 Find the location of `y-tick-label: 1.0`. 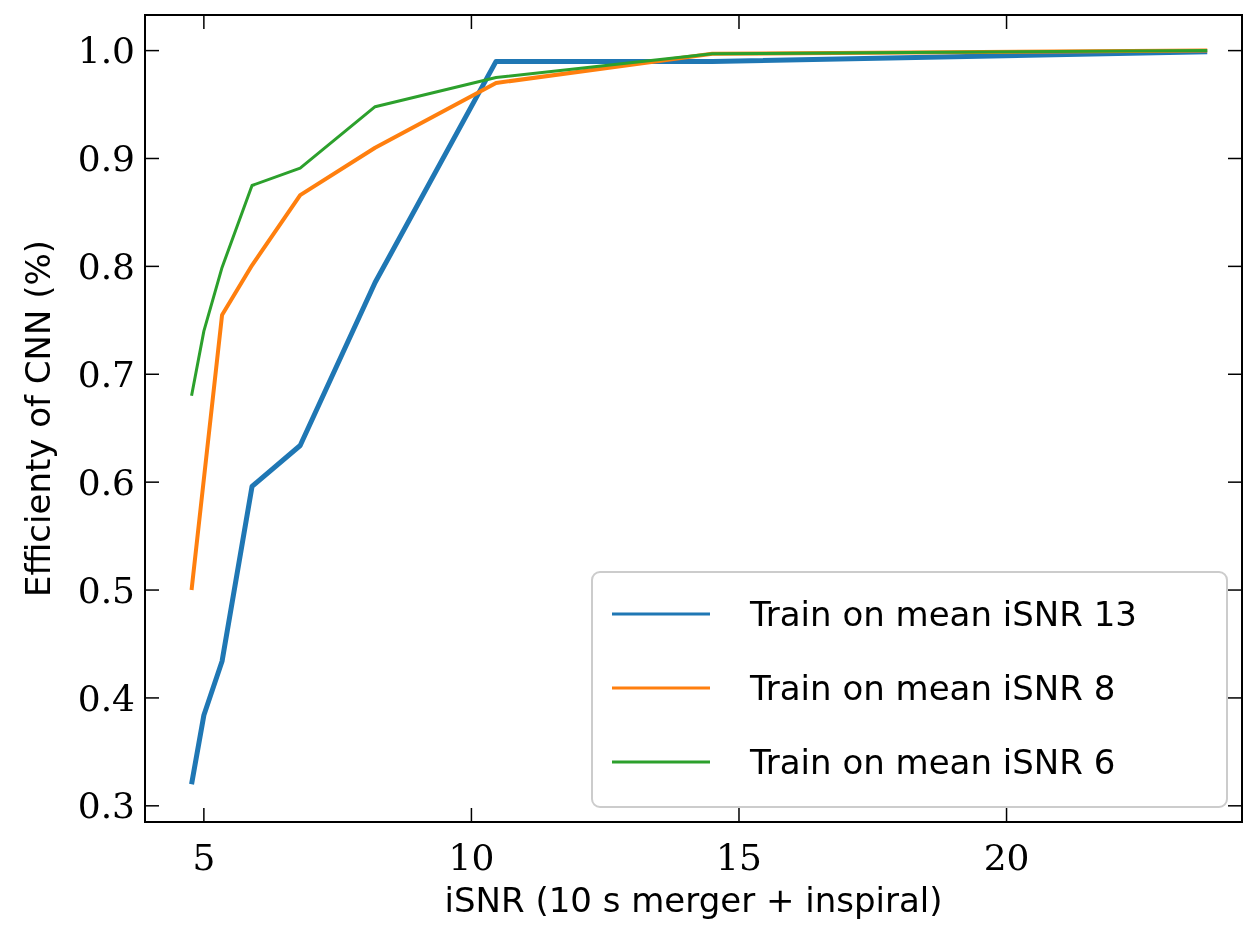

y-tick-label: 1.0 is located at coordinates (106, 51).